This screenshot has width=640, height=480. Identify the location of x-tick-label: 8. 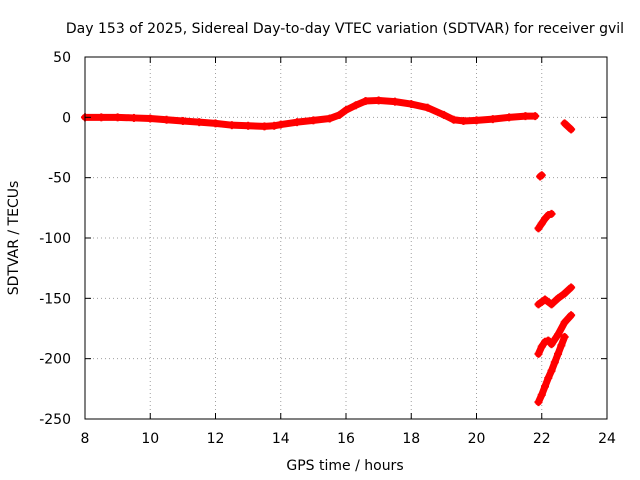
(85, 439).